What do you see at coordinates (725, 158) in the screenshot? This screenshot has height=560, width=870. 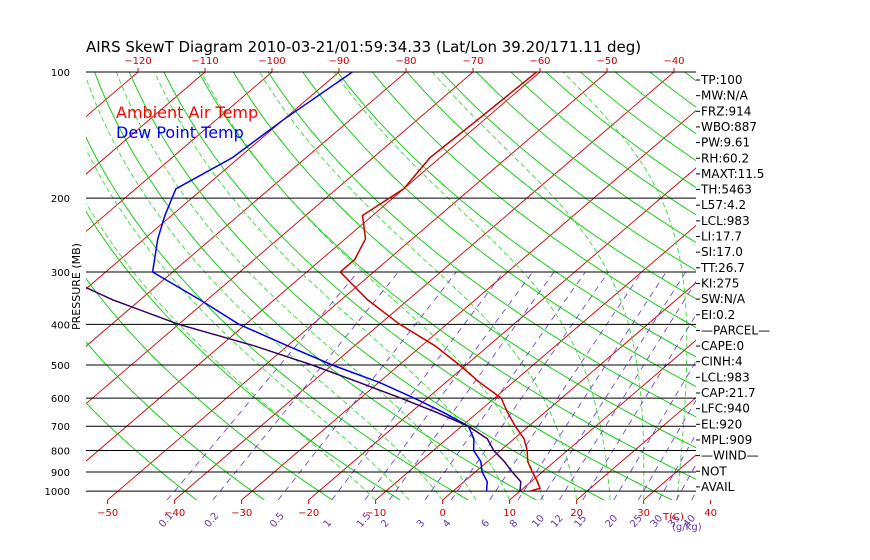 I see `side-panel-item: RH:60.2` at bounding box center [725, 158].